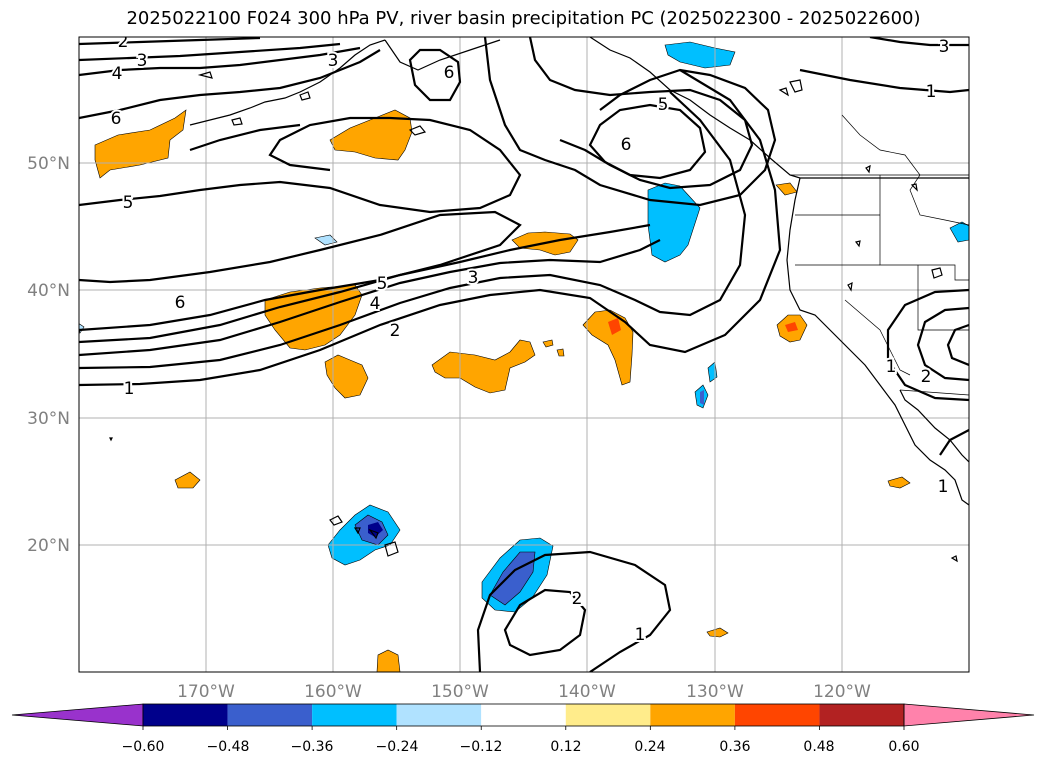 This screenshot has height=765, width=1047. Describe the element at coordinates (700, 55) in the screenshot. I see `sky-blue-patch` at that location.